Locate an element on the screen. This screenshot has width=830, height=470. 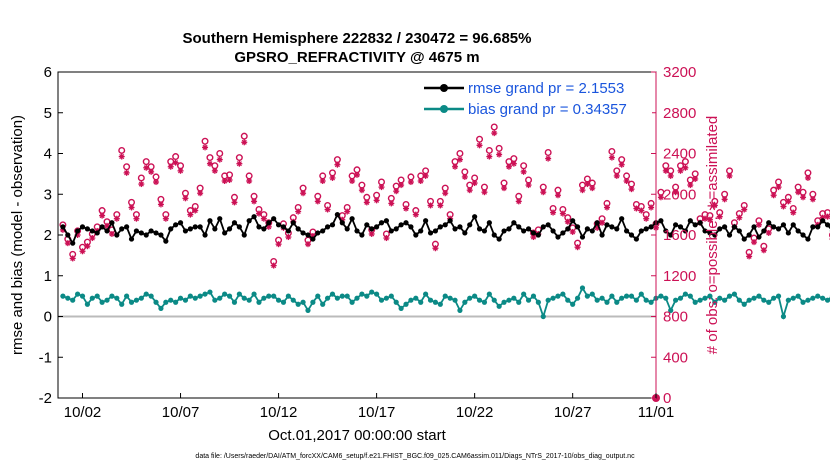
y-right-tick-label: 3200 is located at coordinates (679, 72).